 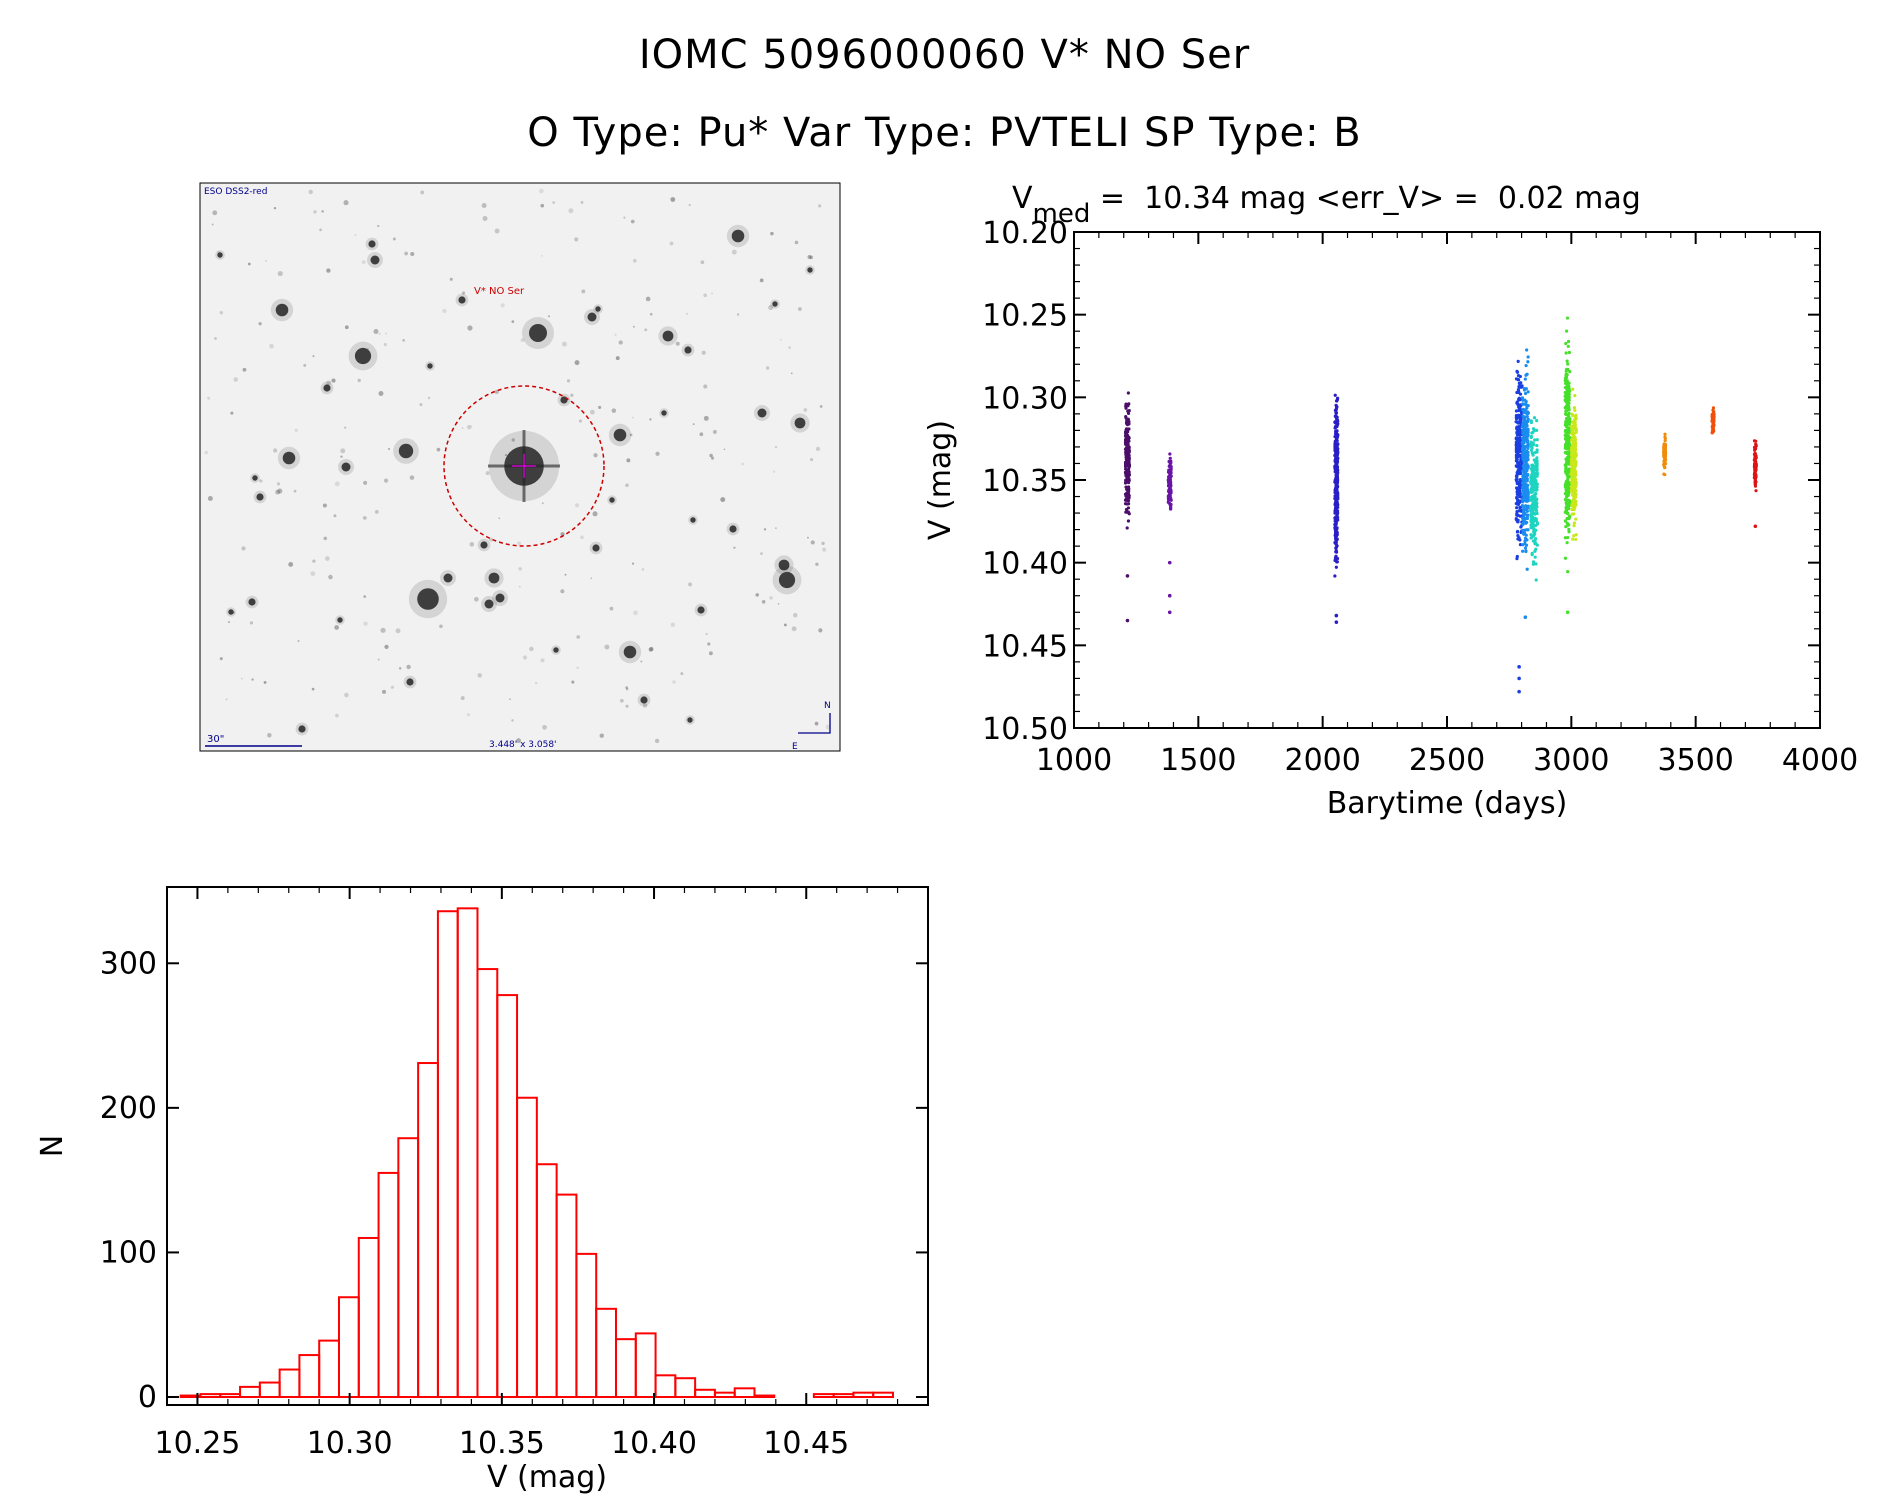 I want to click on plot-title-line2: O Type: Pu* Var Type: PVTELI SP Type: B, so click(x=944, y=133).